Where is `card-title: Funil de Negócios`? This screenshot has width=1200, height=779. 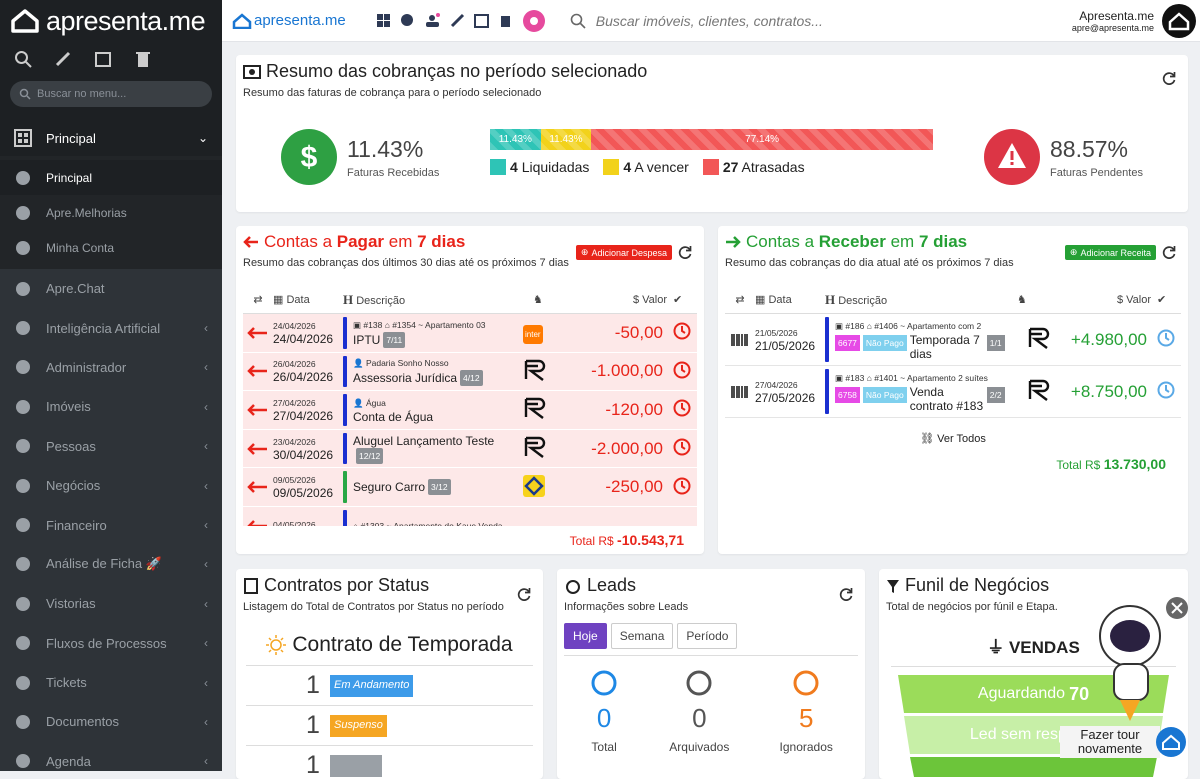 card-title: Funil de Negócios is located at coordinates (977, 585).